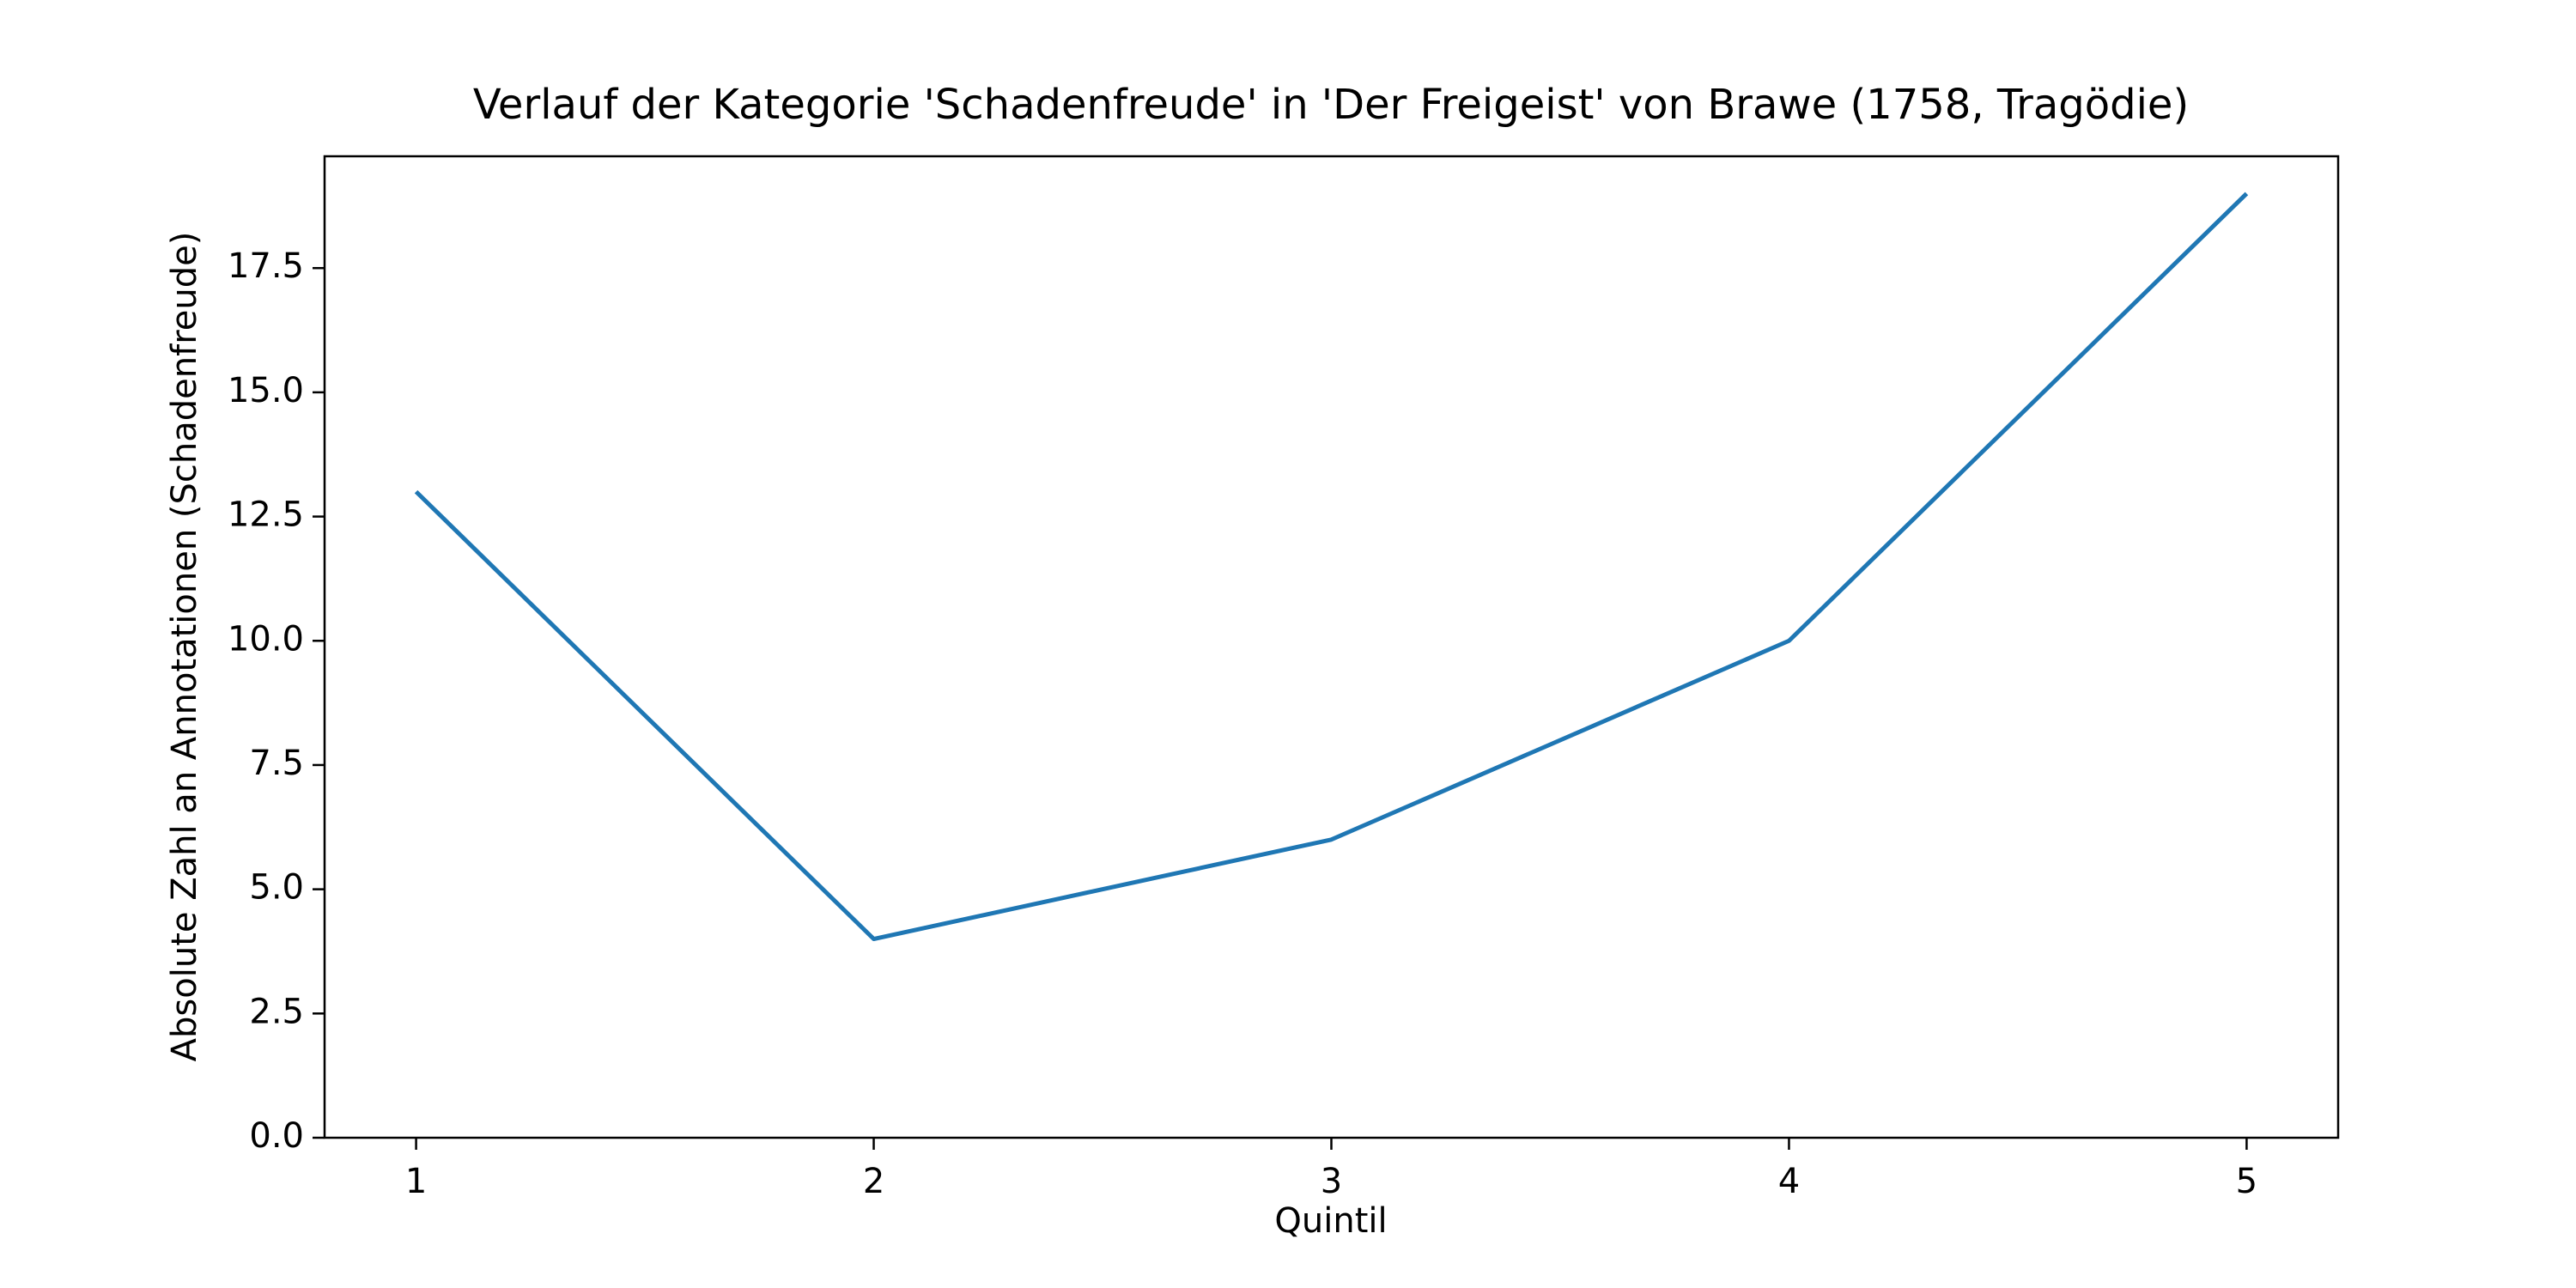 The image size is (2576, 1288). Describe the element at coordinates (266, 390) in the screenshot. I see `y-tick-label: 15.0` at that location.